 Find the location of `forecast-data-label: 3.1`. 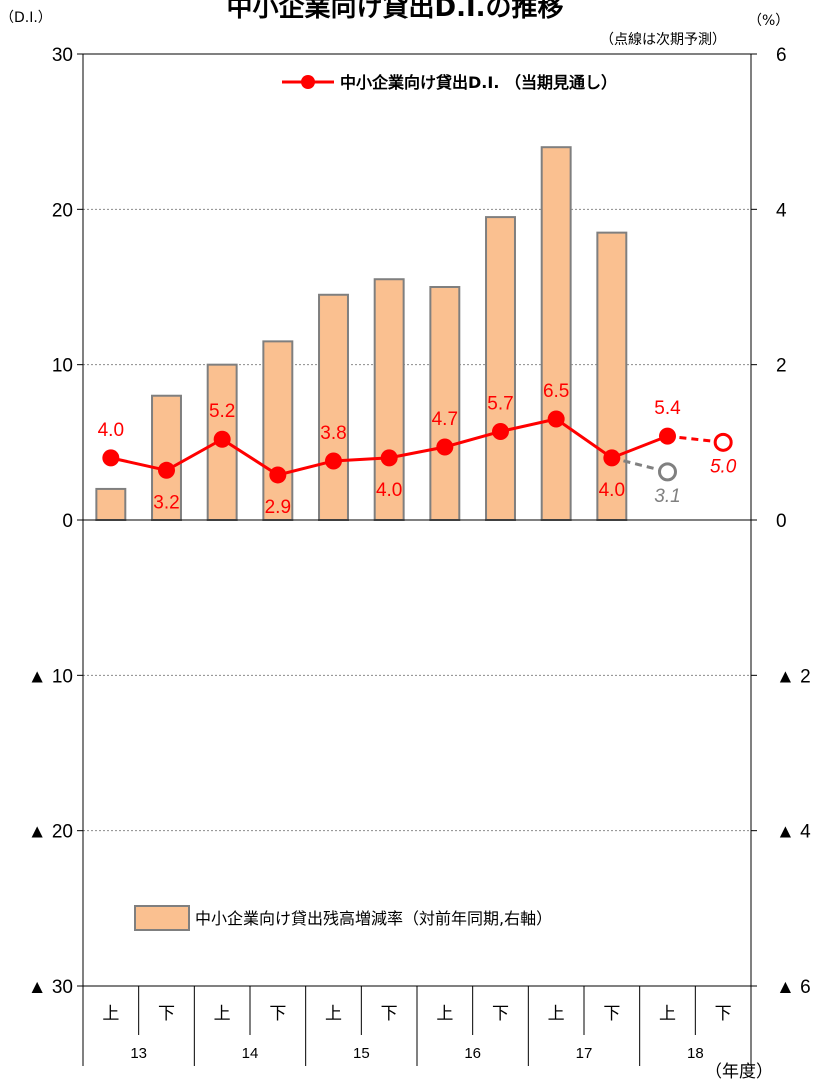

forecast-data-label: 3.1 is located at coordinates (667, 496).